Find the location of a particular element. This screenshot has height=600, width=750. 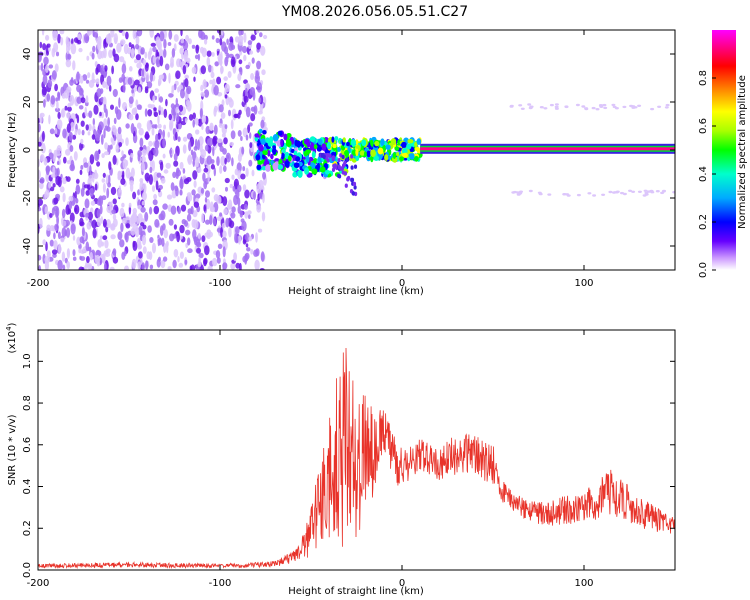

chart-title: YM08.2026.056.05.51.C27 is located at coordinates (374, 12).